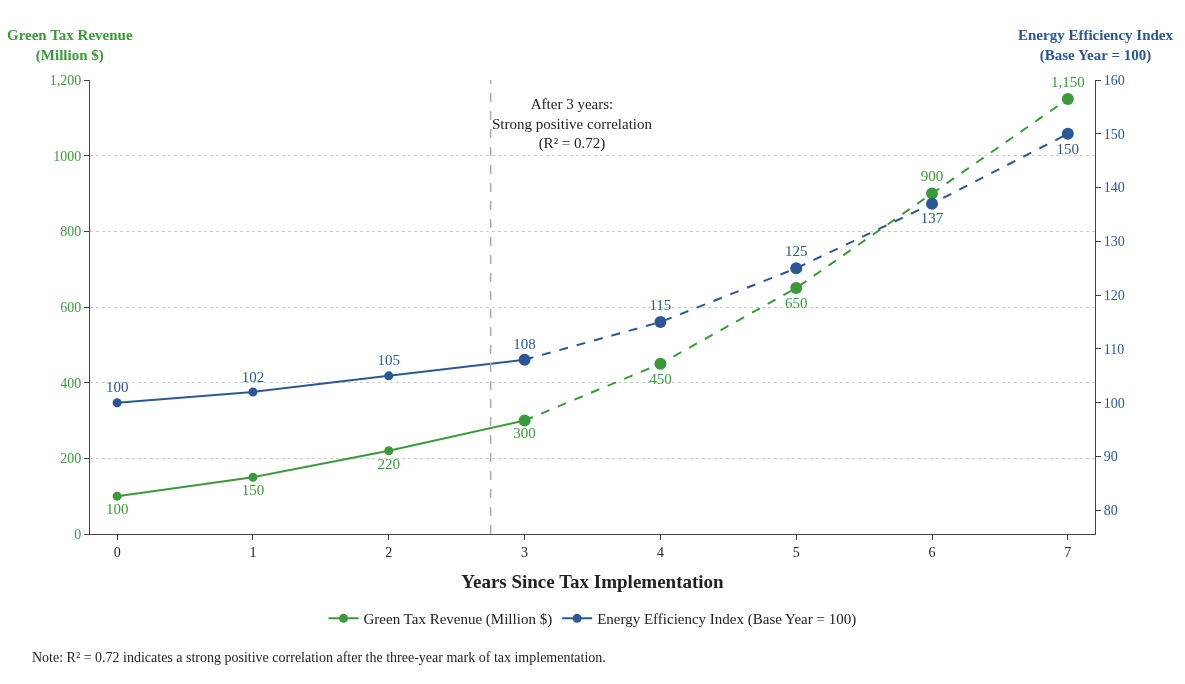 This screenshot has height=684, width=1185. I want to click on x-tick-label: 1, so click(253, 552).